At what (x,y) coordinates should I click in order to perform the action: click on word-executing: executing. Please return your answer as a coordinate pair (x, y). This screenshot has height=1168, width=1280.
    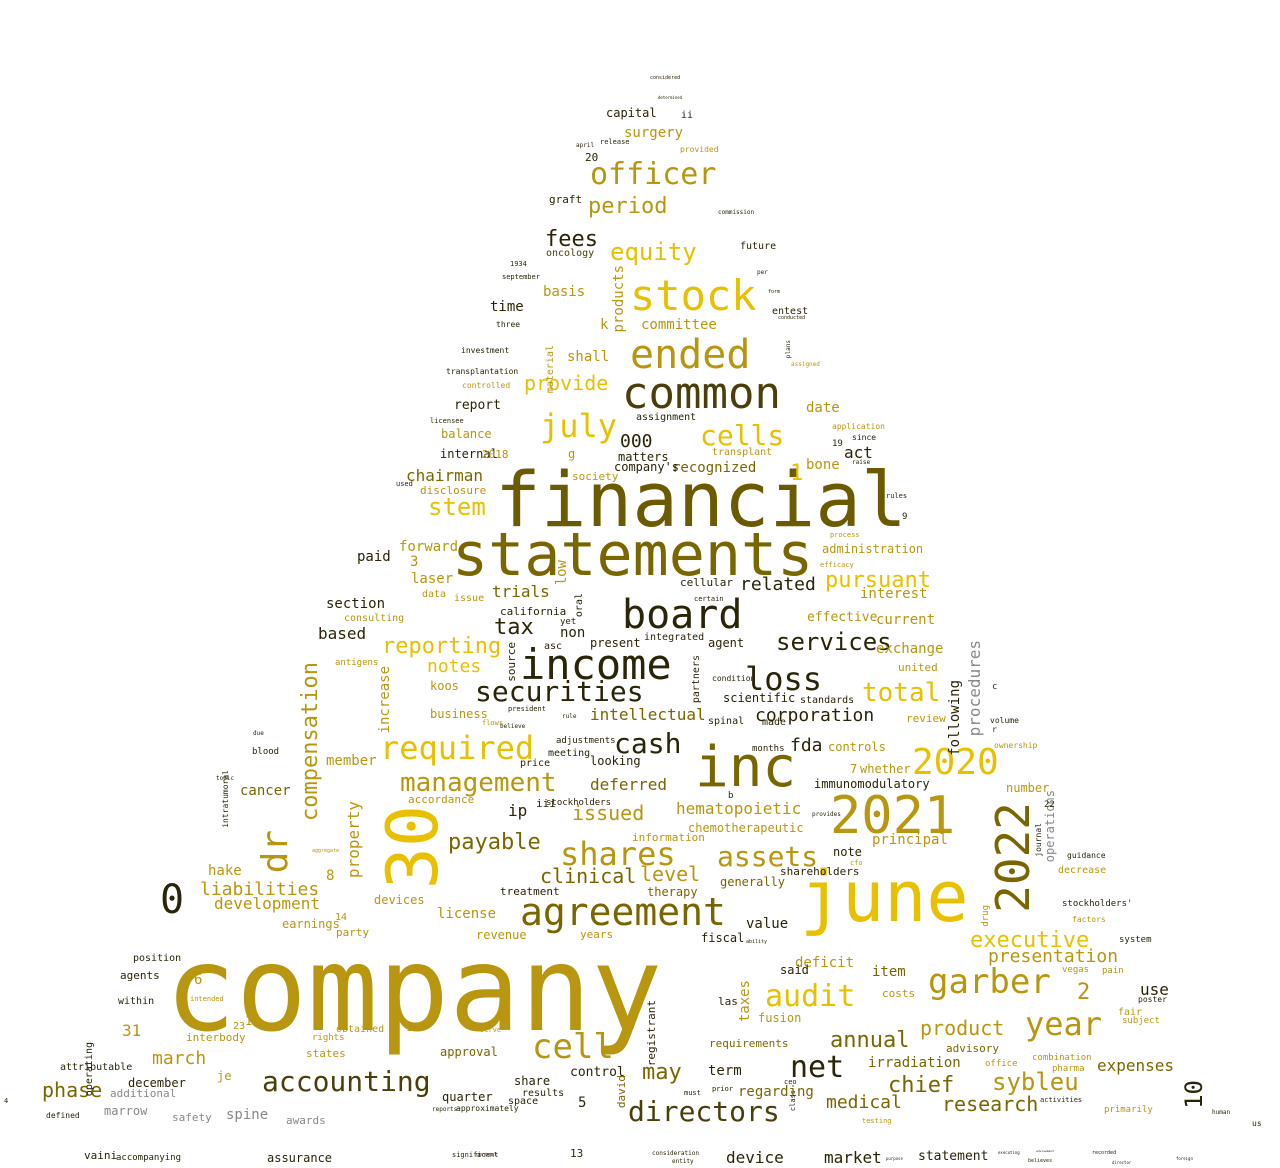
    Looking at the image, I should click on (1009, 1152).